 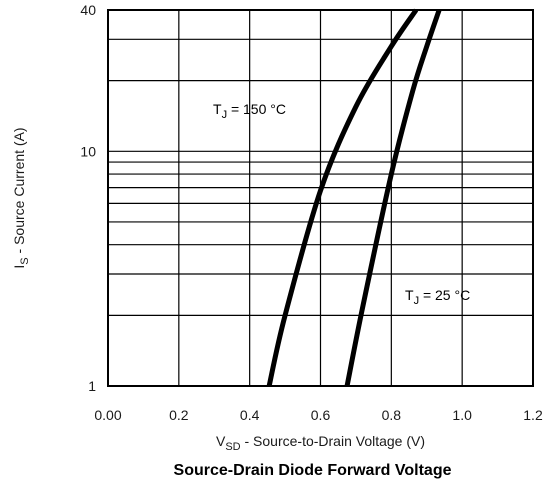 What do you see at coordinates (250, 415) in the screenshot?
I see `x-tick-label: 0.4` at bounding box center [250, 415].